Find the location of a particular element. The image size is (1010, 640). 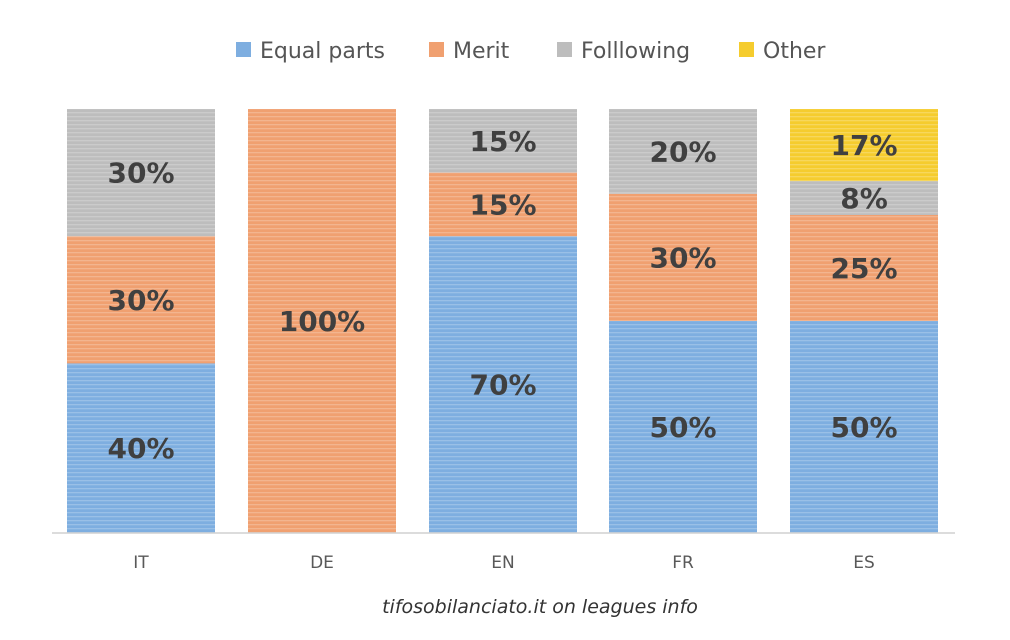

bar-es-folllowing-texture is located at coordinates (864, 198).